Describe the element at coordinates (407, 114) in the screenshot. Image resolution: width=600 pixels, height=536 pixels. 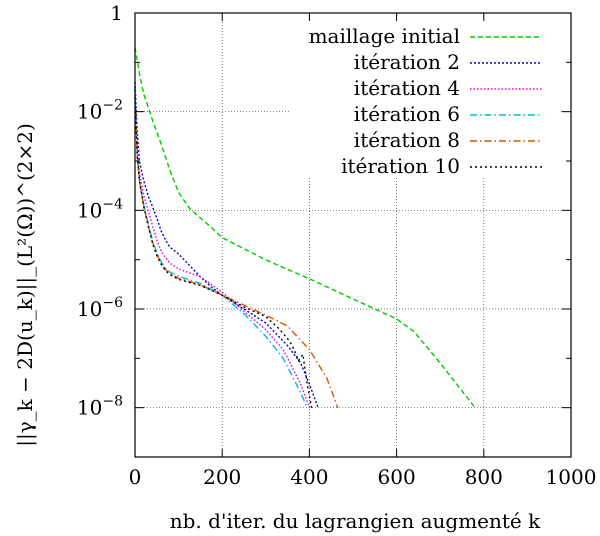
I see `legend-label-4: itération 6` at that location.